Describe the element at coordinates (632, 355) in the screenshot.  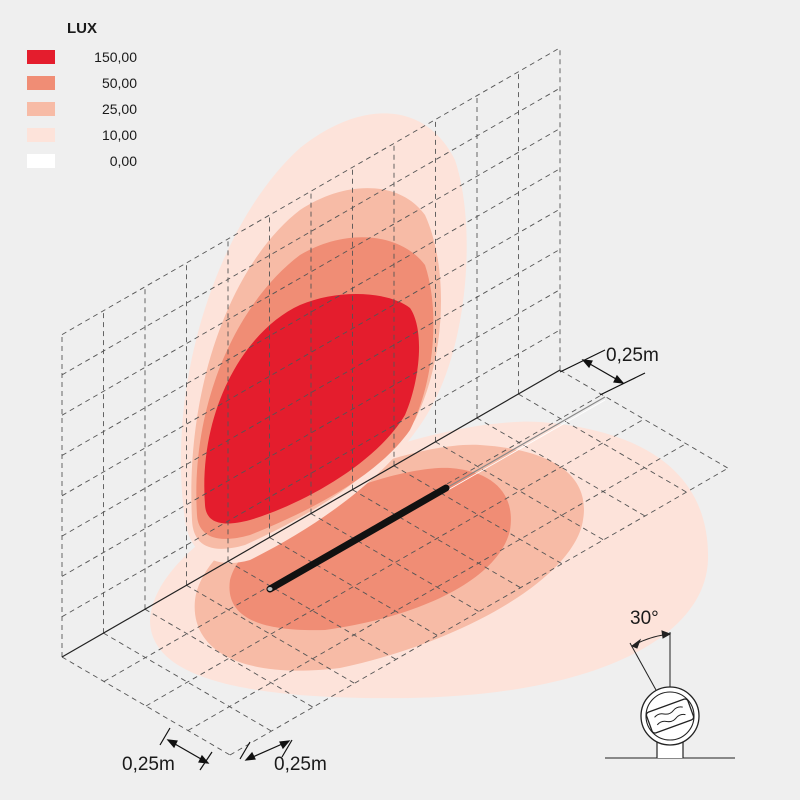
I see `dimension-label-right: 0,25m` at that location.